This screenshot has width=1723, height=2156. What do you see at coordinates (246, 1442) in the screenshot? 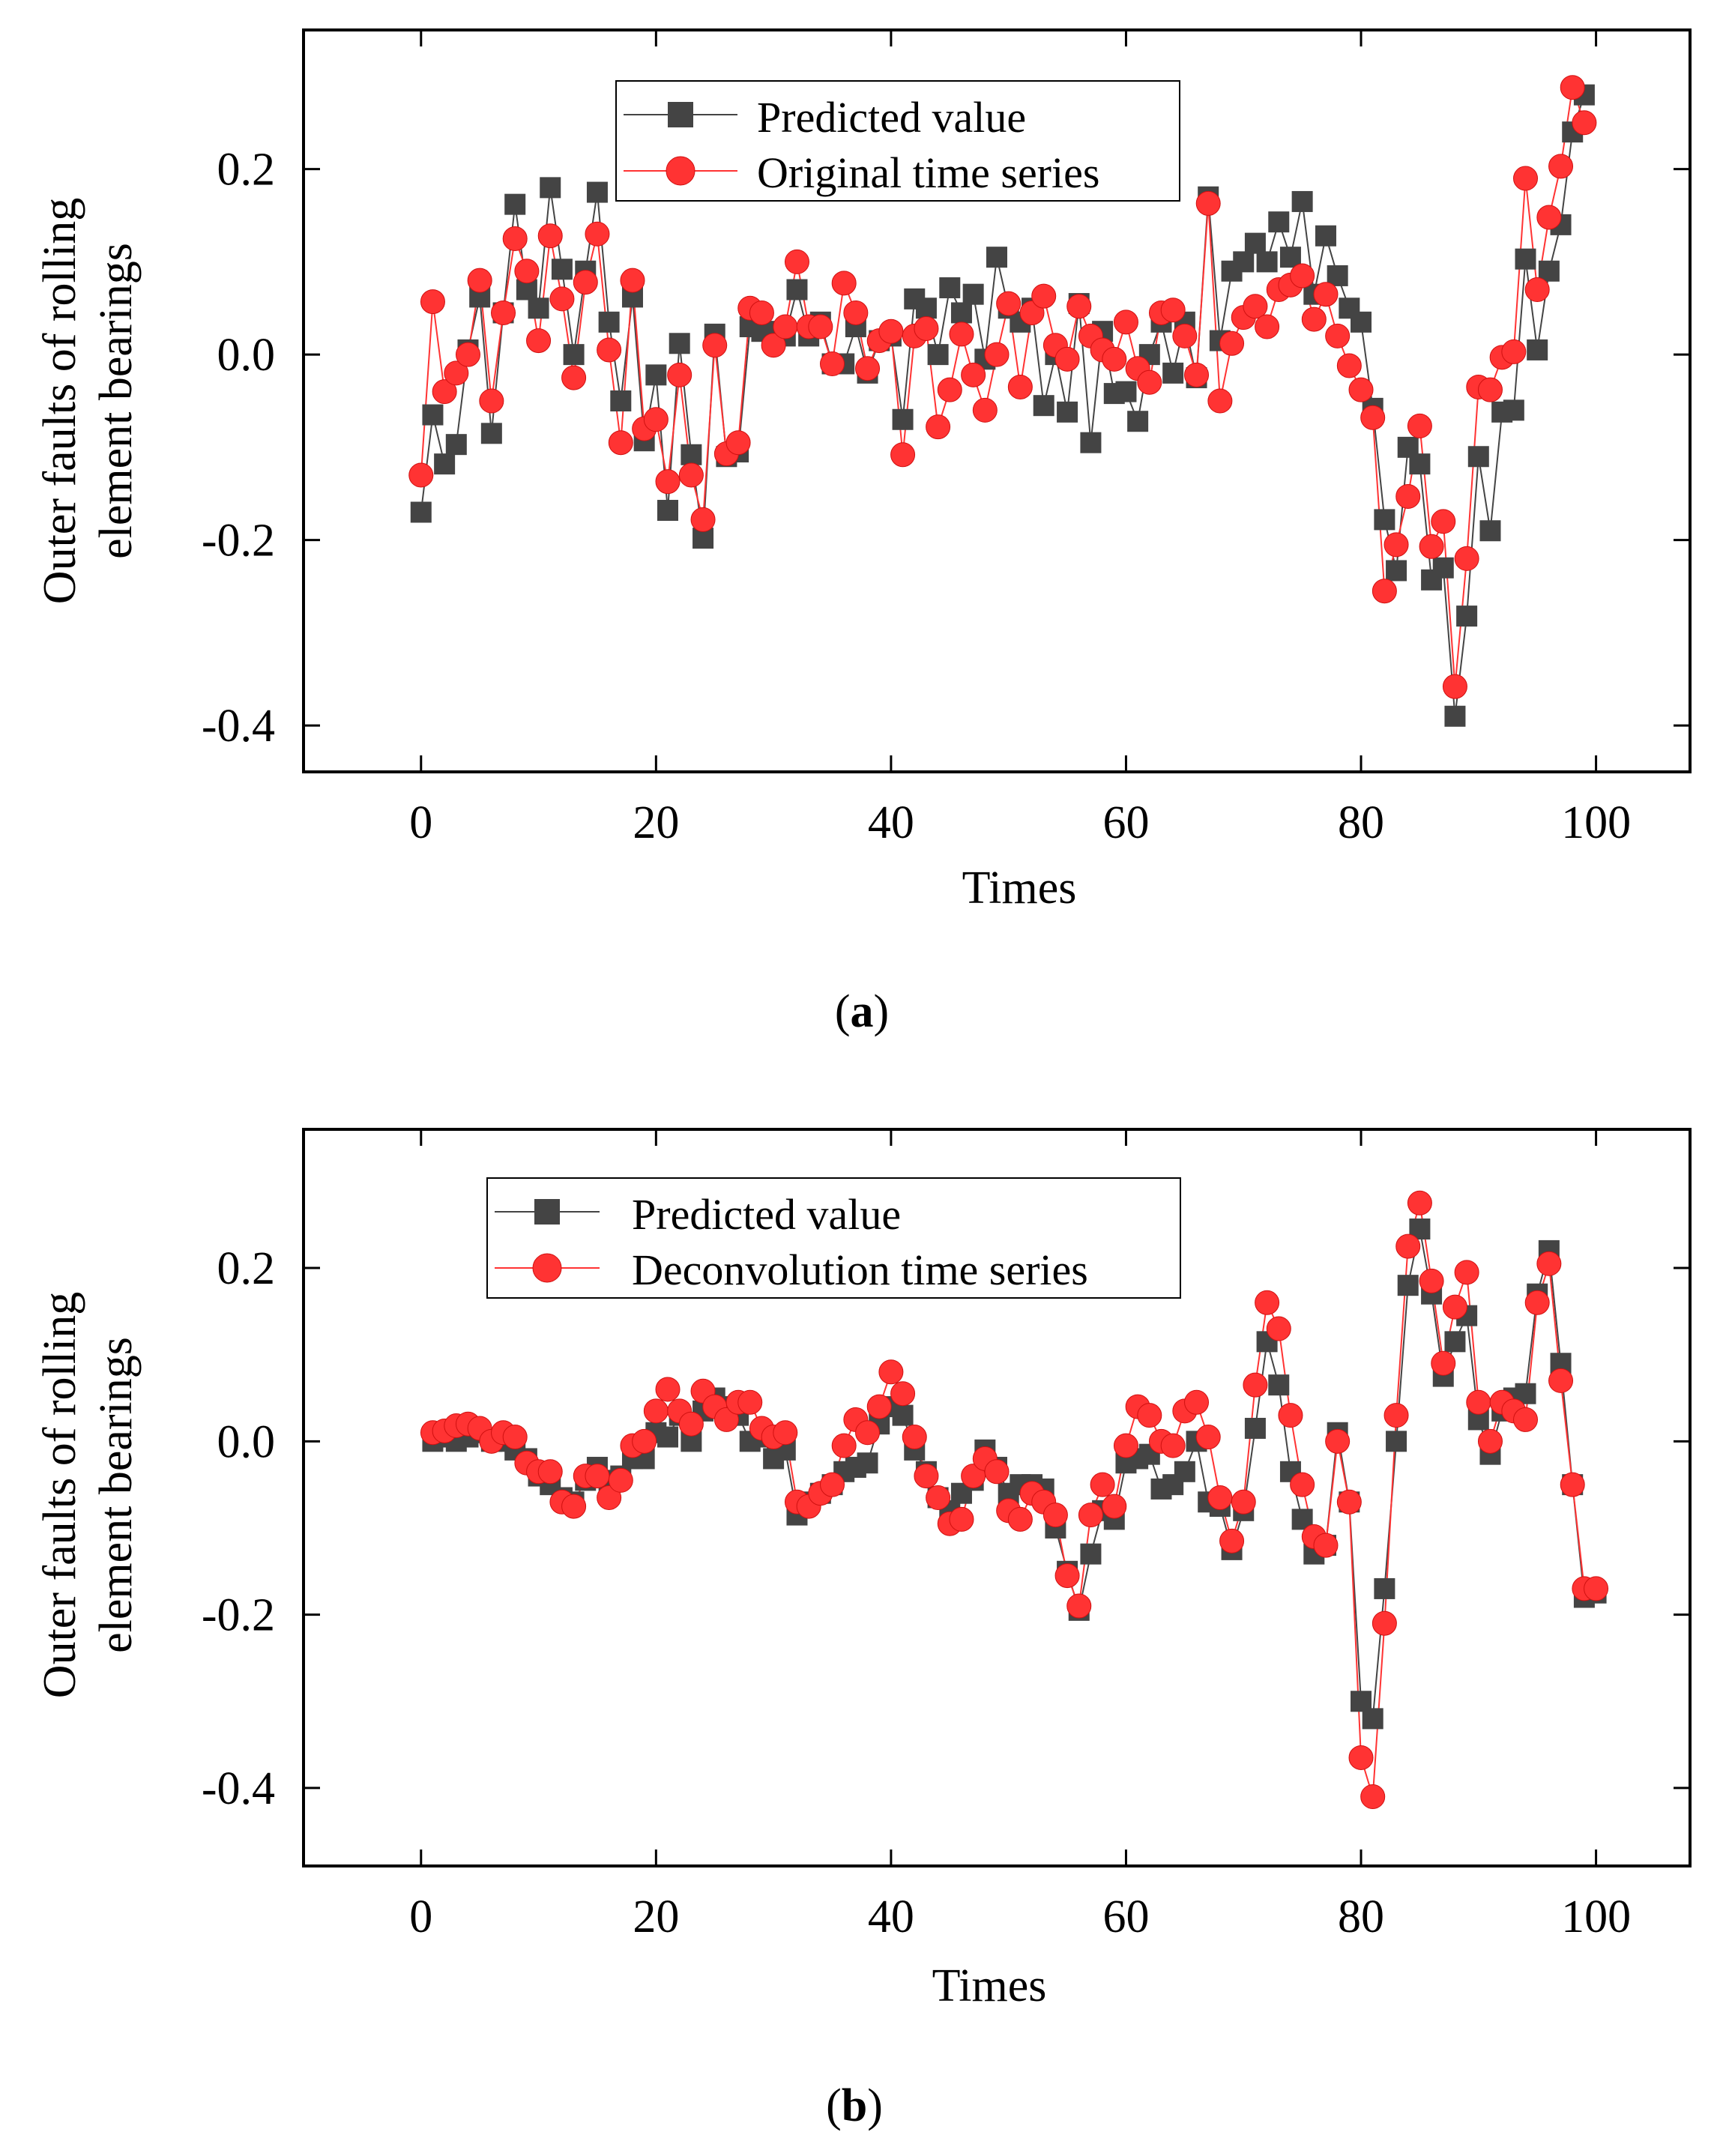
I see `panel-b-y-tick-label-2: 0.0` at bounding box center [246, 1442].